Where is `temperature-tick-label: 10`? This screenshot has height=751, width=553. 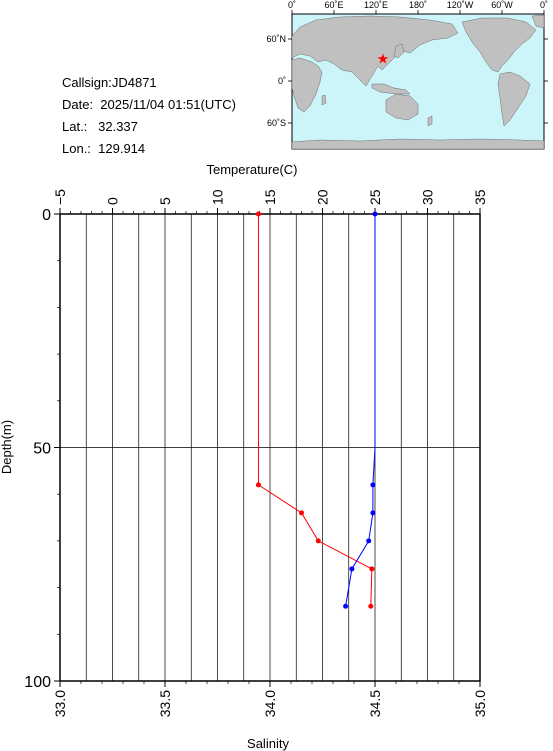 temperature-tick-label: 10 is located at coordinates (218, 197).